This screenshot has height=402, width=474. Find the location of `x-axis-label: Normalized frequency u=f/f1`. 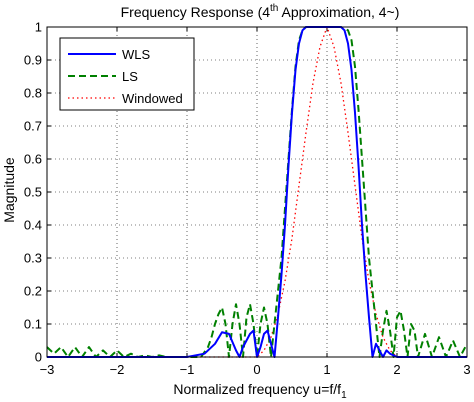

x-axis-label: Normalized frequency u=f/f1 is located at coordinates (260, 391).